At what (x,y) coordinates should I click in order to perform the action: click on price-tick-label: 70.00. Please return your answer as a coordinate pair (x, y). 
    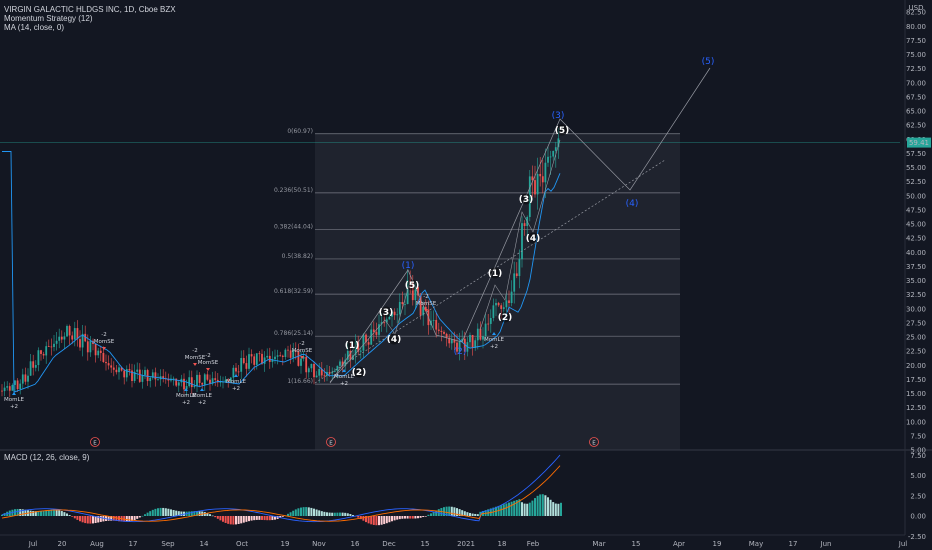
    Looking at the image, I should click on (916, 83).